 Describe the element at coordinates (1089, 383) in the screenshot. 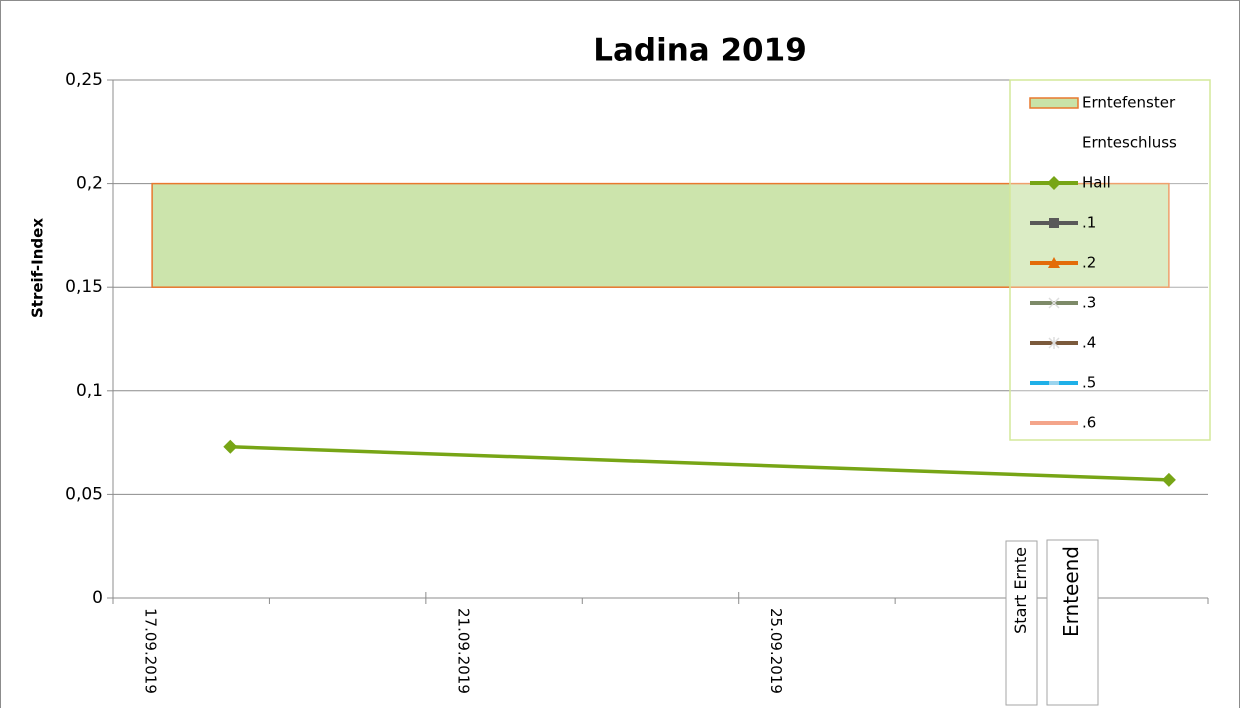

I see `legend-label: .5` at that location.